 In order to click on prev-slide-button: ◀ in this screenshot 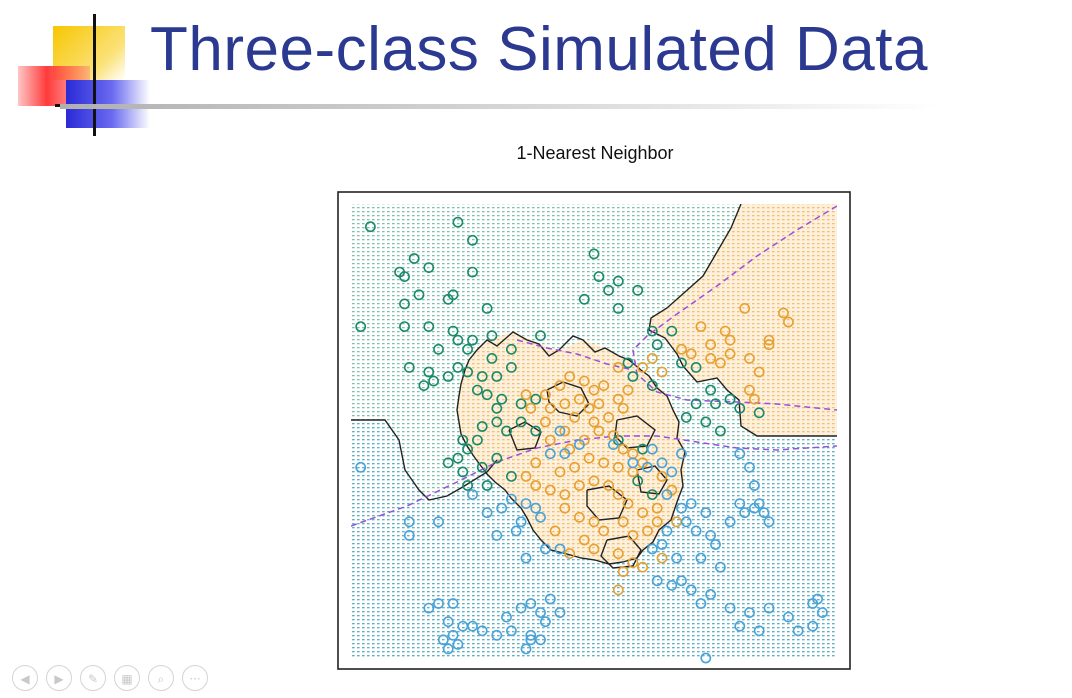, I will do `click(25, 678)`.